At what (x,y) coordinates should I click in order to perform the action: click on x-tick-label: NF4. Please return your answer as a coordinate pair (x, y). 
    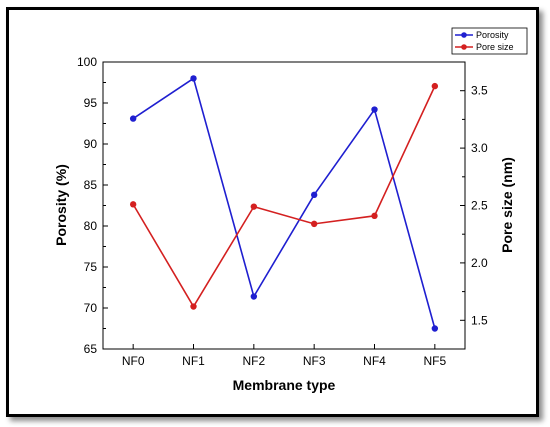
    Looking at the image, I should click on (374, 361).